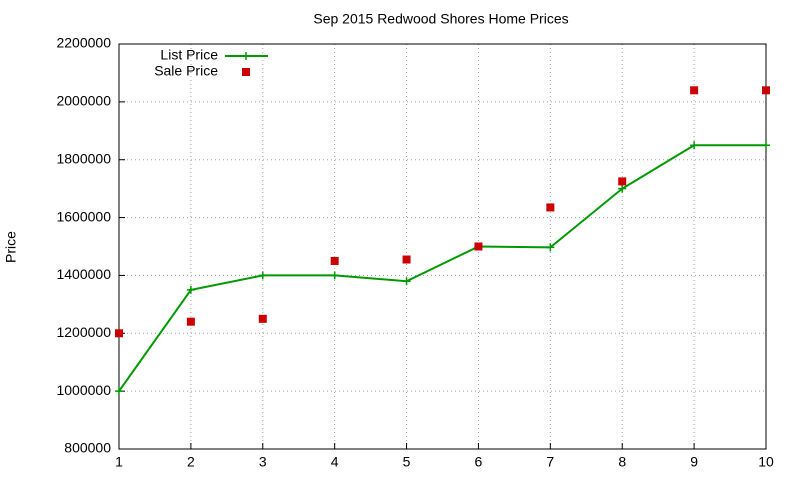 This screenshot has height=480, width=800. I want to click on y-tick-label: 1400000, so click(83, 274).